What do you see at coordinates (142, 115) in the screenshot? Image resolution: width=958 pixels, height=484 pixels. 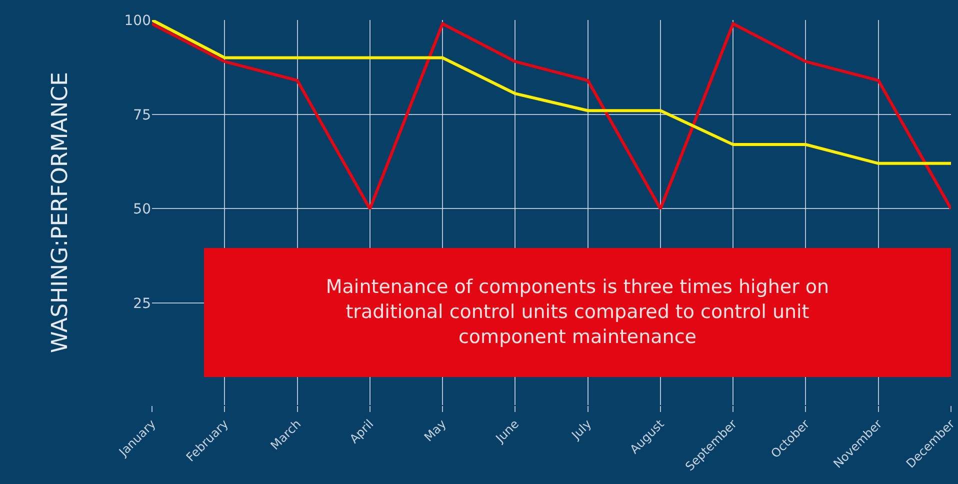 I see `y-tick-label: 75` at bounding box center [142, 115].